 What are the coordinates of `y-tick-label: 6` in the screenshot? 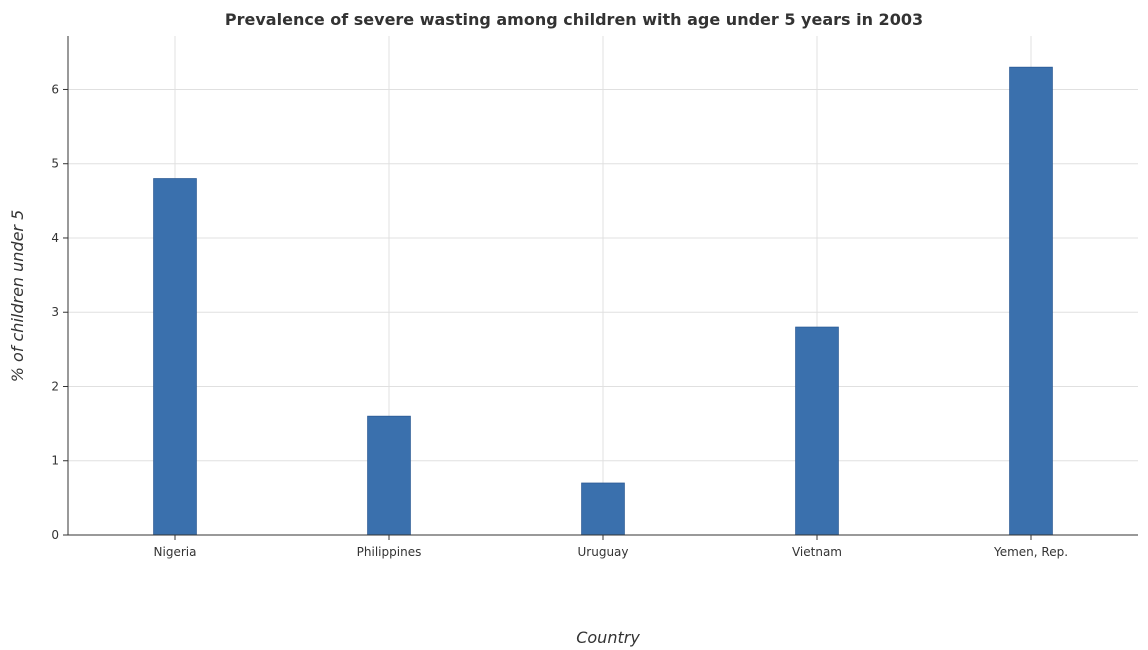 It's located at (55, 89).